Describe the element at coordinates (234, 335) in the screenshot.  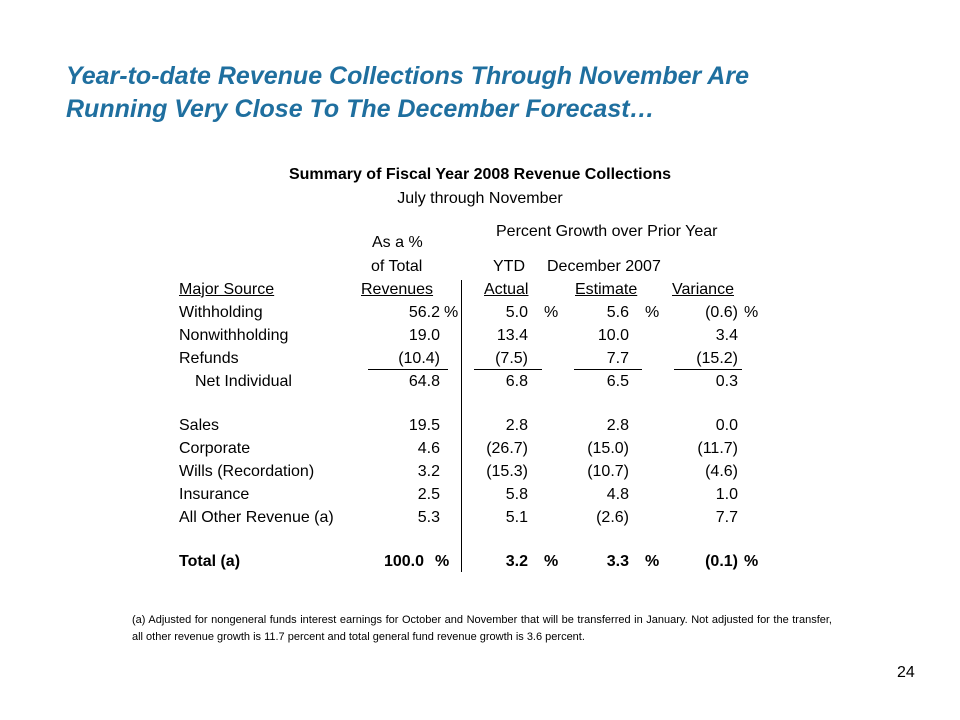
I see `cell-source: Nonwithholding` at that location.